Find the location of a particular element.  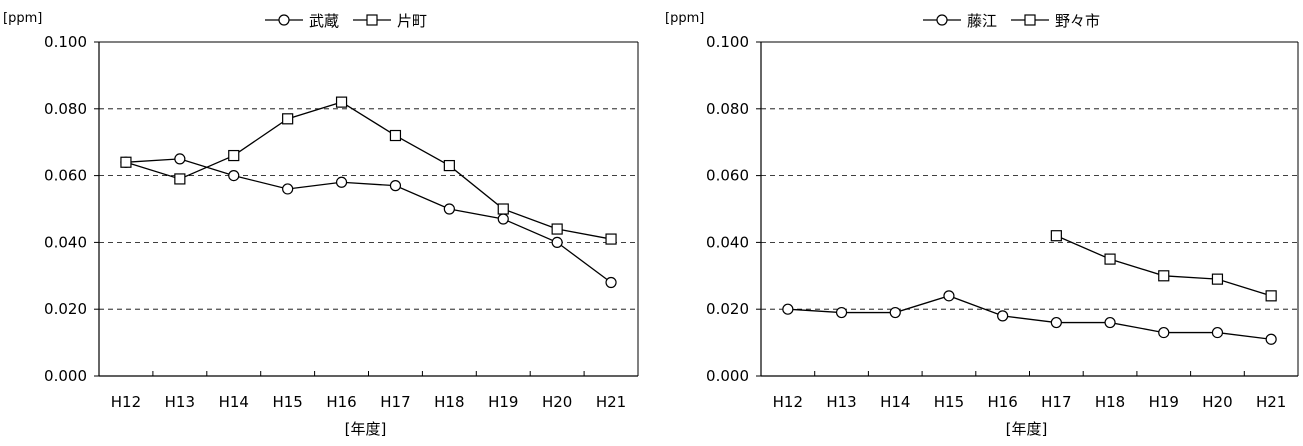

legend-label: 片町 is located at coordinates (412, 21).